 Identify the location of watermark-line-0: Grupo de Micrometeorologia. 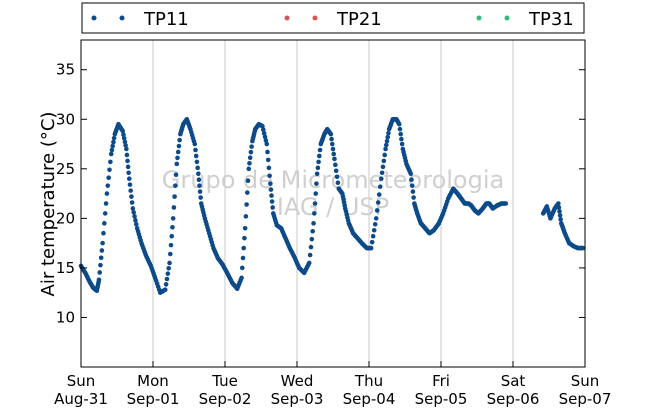
(333, 180).